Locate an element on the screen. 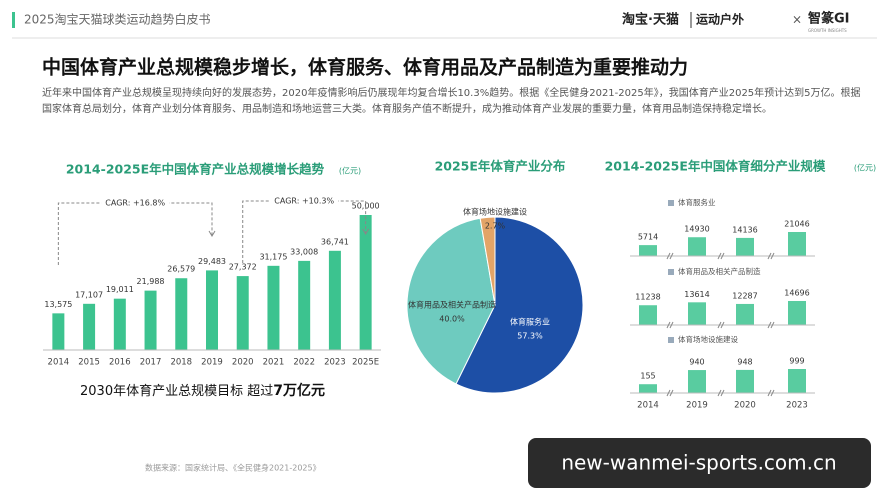  watermark-box is located at coordinates (699, 463).